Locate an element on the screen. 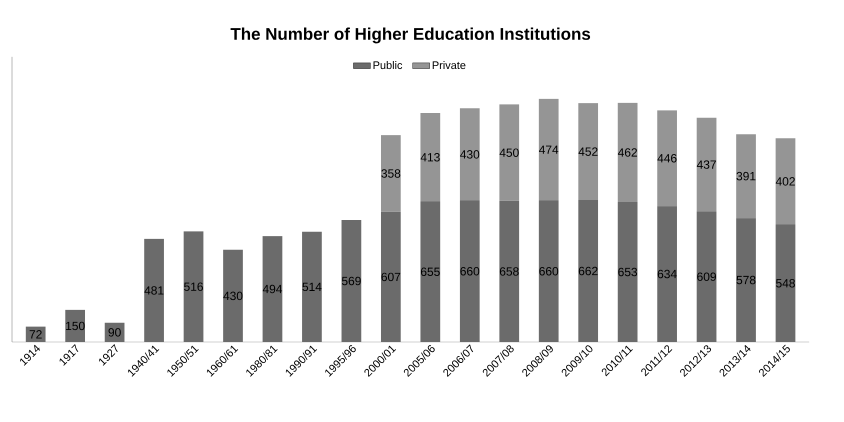  data-label: 437 is located at coordinates (706, 164).